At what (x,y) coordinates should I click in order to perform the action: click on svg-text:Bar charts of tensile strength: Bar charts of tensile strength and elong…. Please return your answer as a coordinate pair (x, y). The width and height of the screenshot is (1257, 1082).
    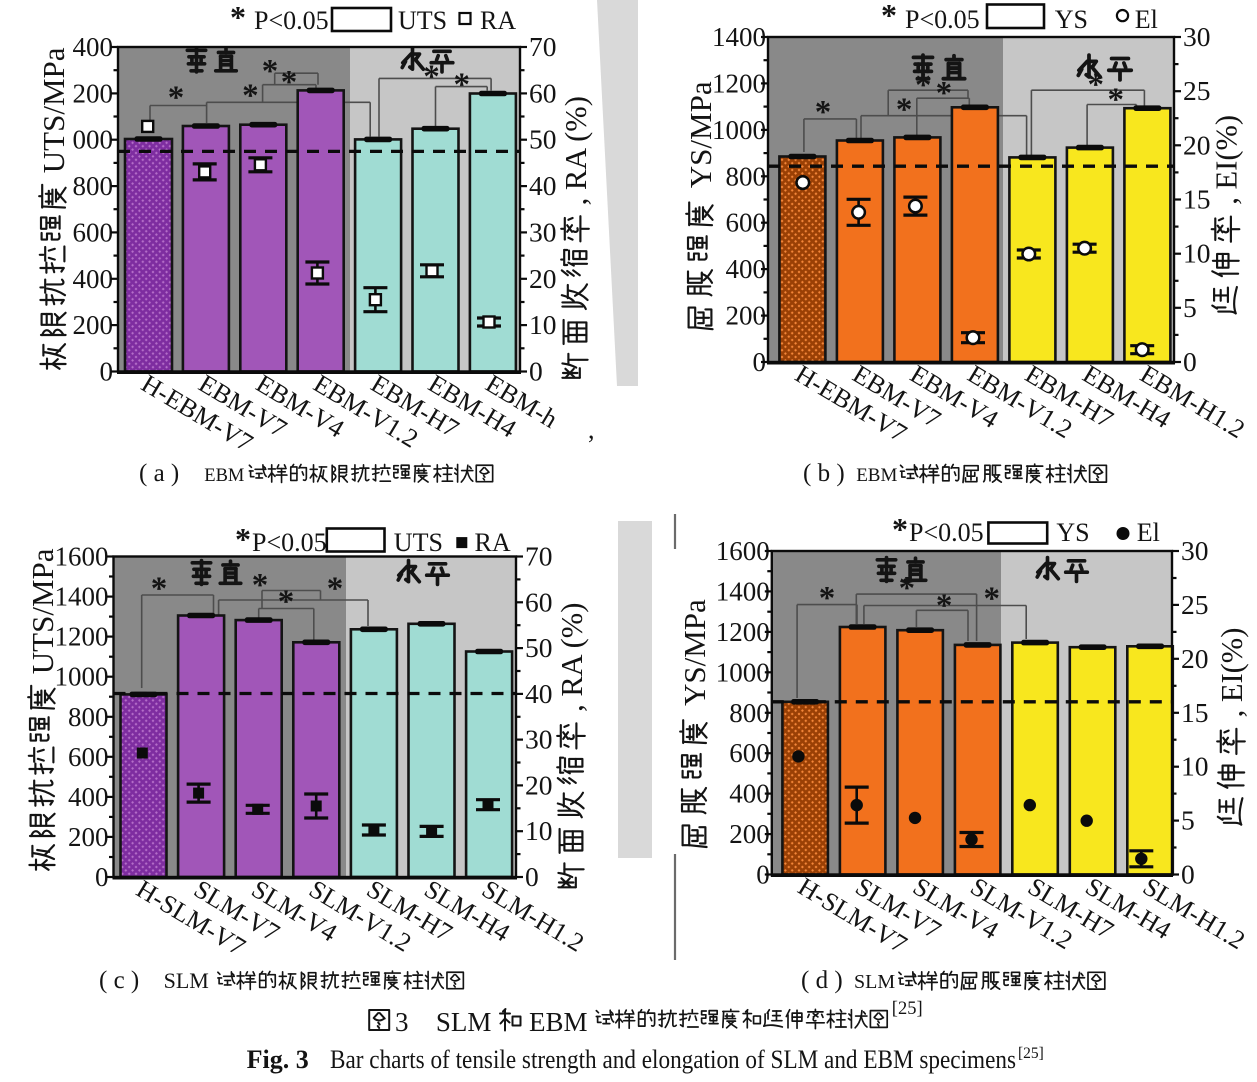
    Looking at the image, I should click on (673, 1059).